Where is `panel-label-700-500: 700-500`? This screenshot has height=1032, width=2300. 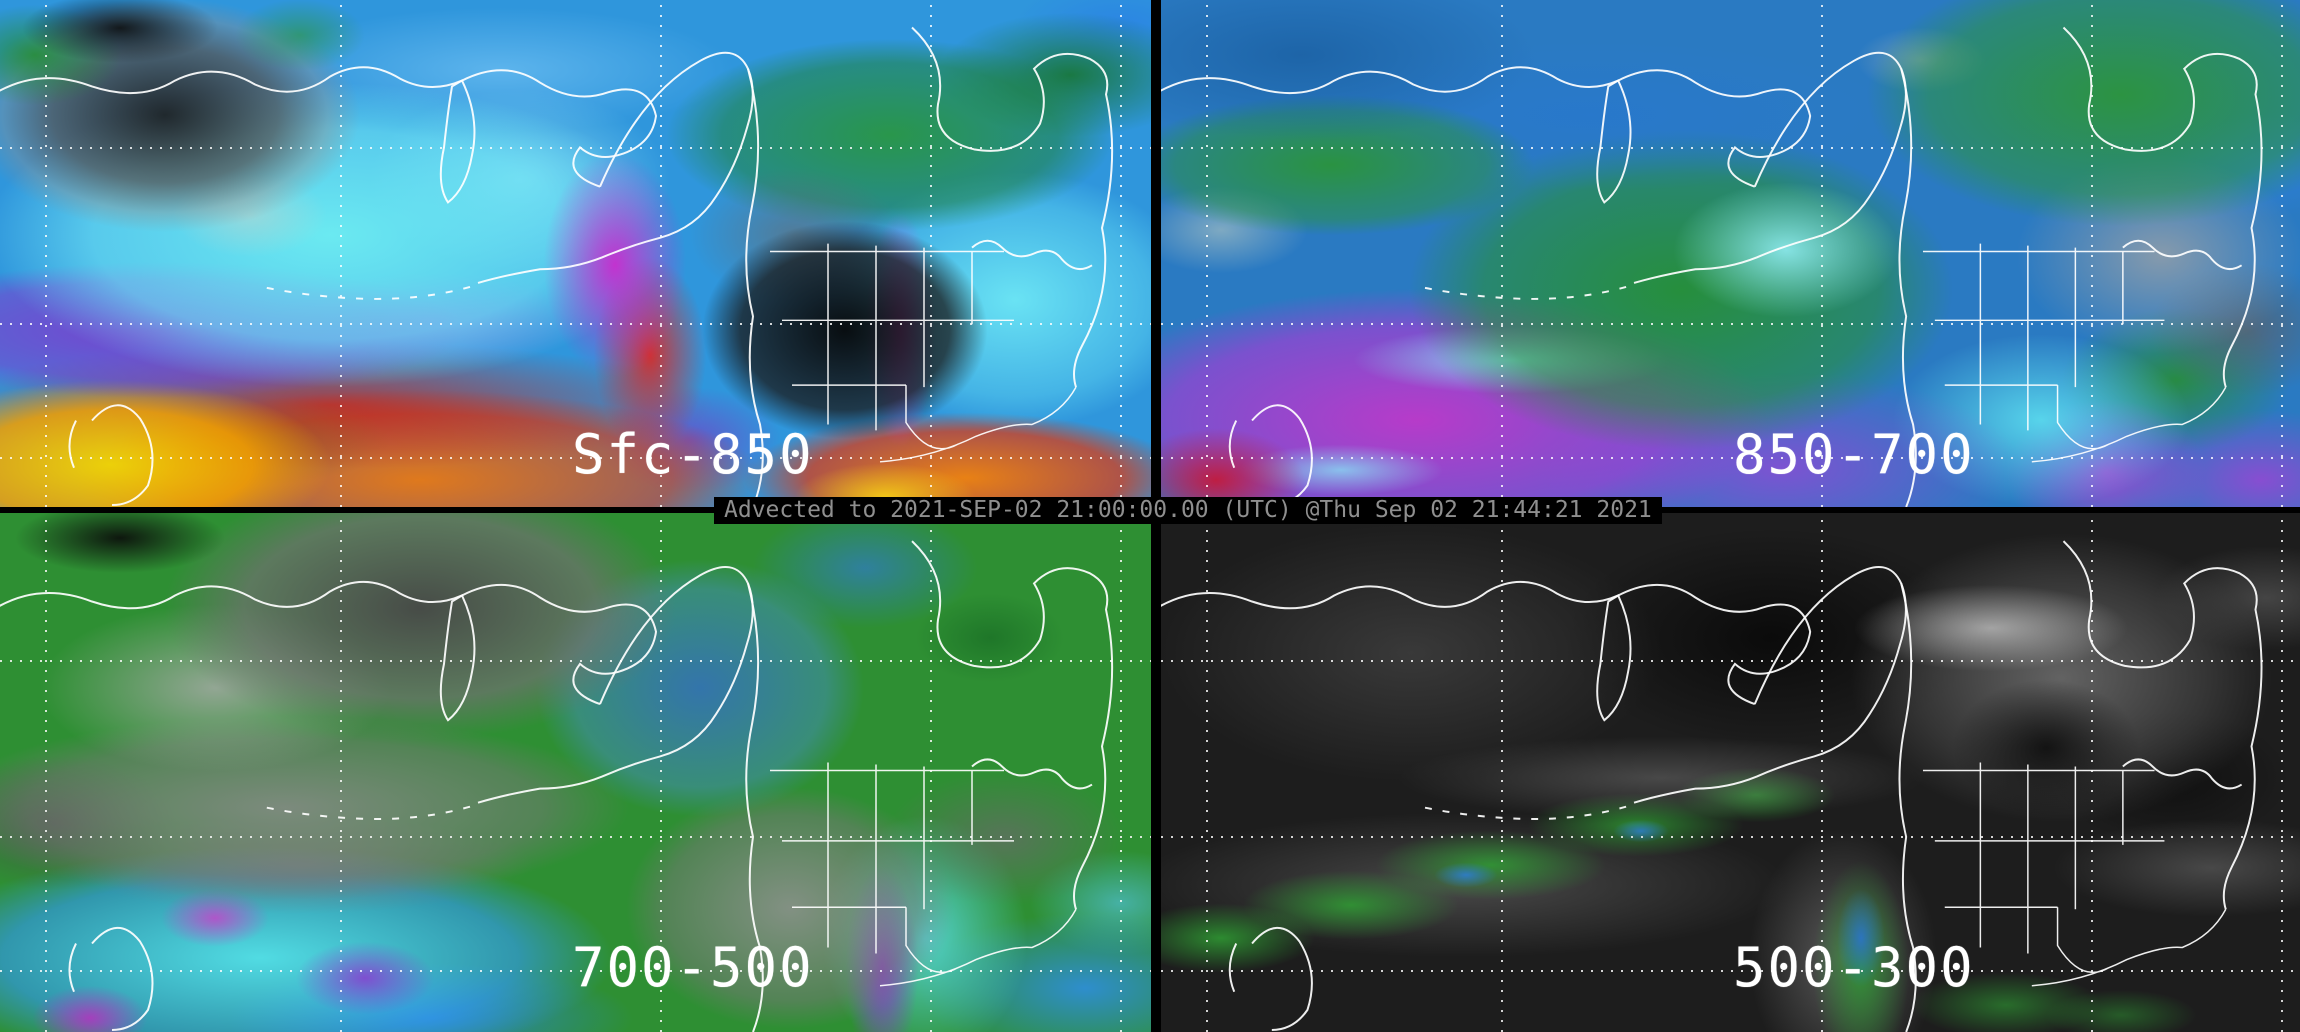
panel-label-700-500: 700-500 is located at coordinates (693, 967).